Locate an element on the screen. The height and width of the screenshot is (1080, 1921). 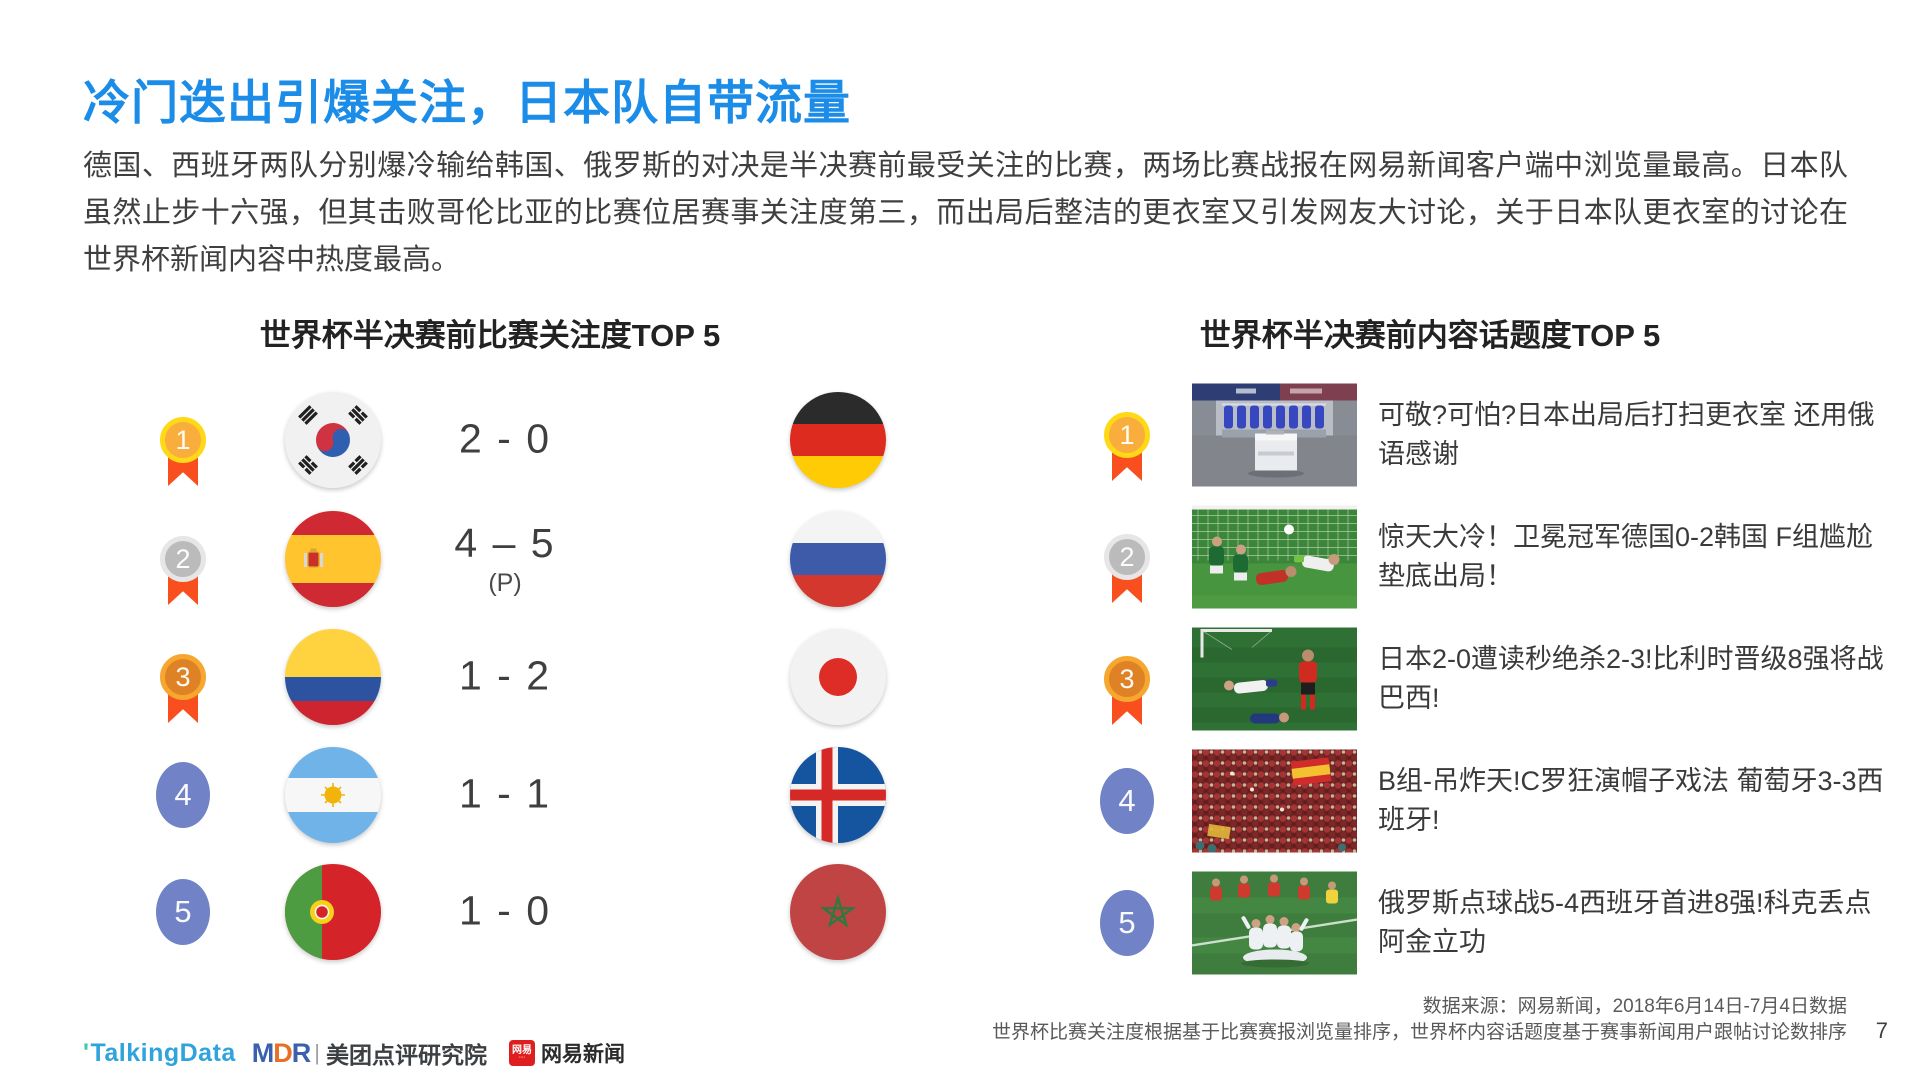
score-text: 1 - 0 is located at coordinates (505, 910).